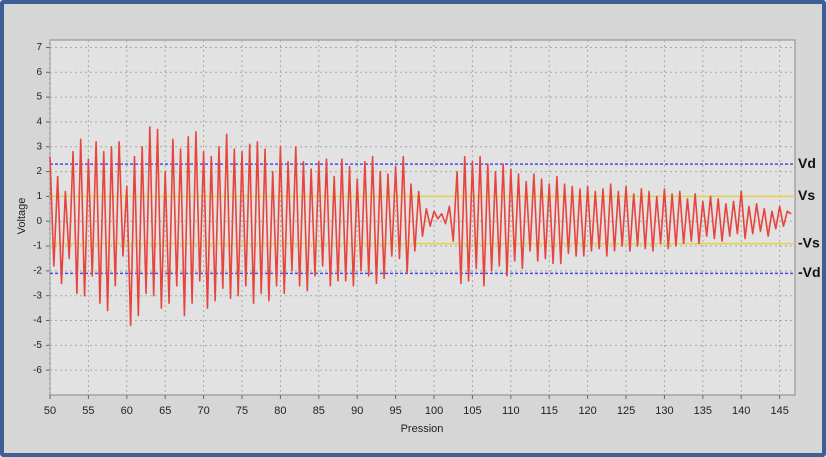 Image resolution: width=826 pixels, height=457 pixels. Describe the element at coordinates (472, 411) in the screenshot. I see `x-tick-label: 105` at that location.